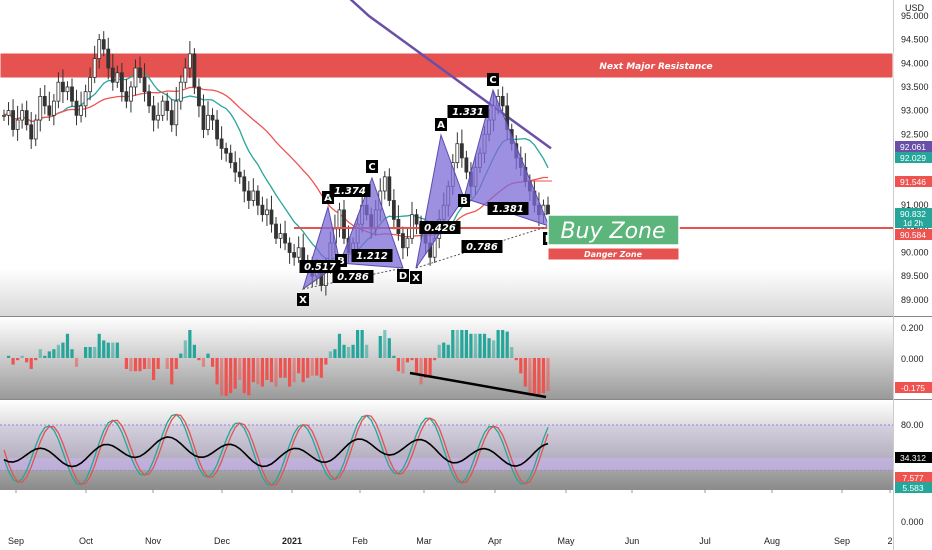 The height and width of the screenshot is (550, 932). I want to click on buy-zone, so click(613, 230).